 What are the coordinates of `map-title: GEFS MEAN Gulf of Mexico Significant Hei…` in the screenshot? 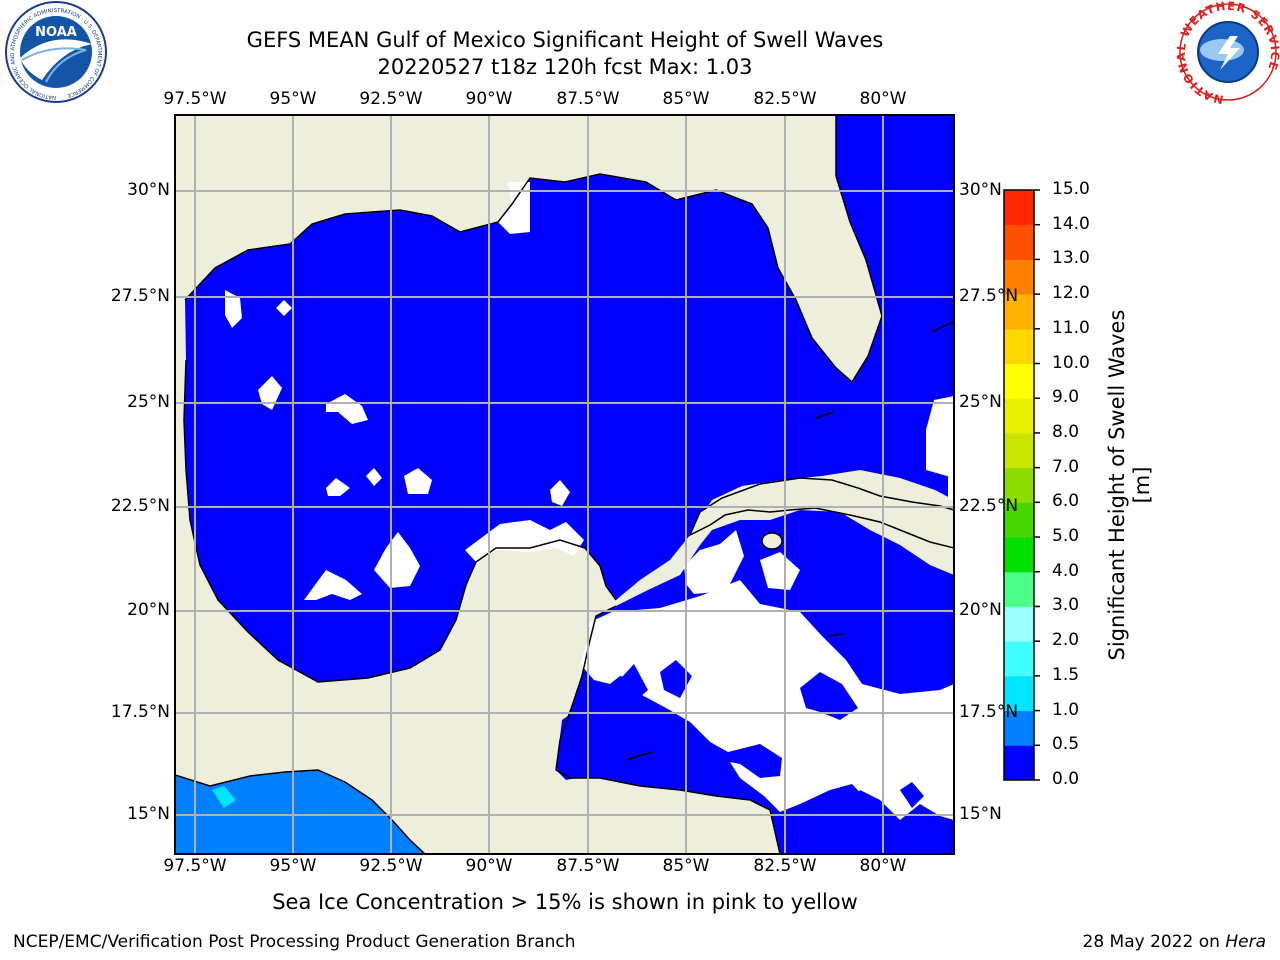 It's located at (565, 40).